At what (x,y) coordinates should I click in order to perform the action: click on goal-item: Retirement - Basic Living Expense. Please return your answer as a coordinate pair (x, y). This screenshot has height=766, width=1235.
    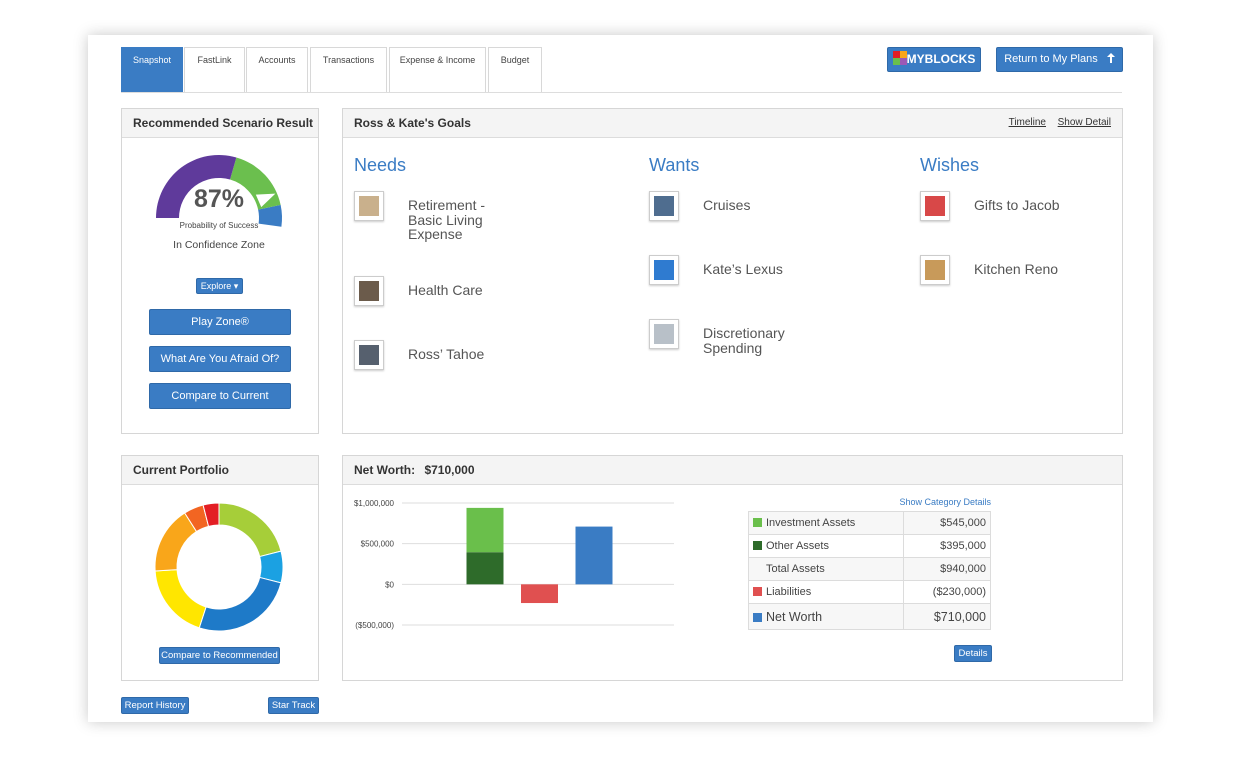
    Looking at the image, I should click on (427, 216).